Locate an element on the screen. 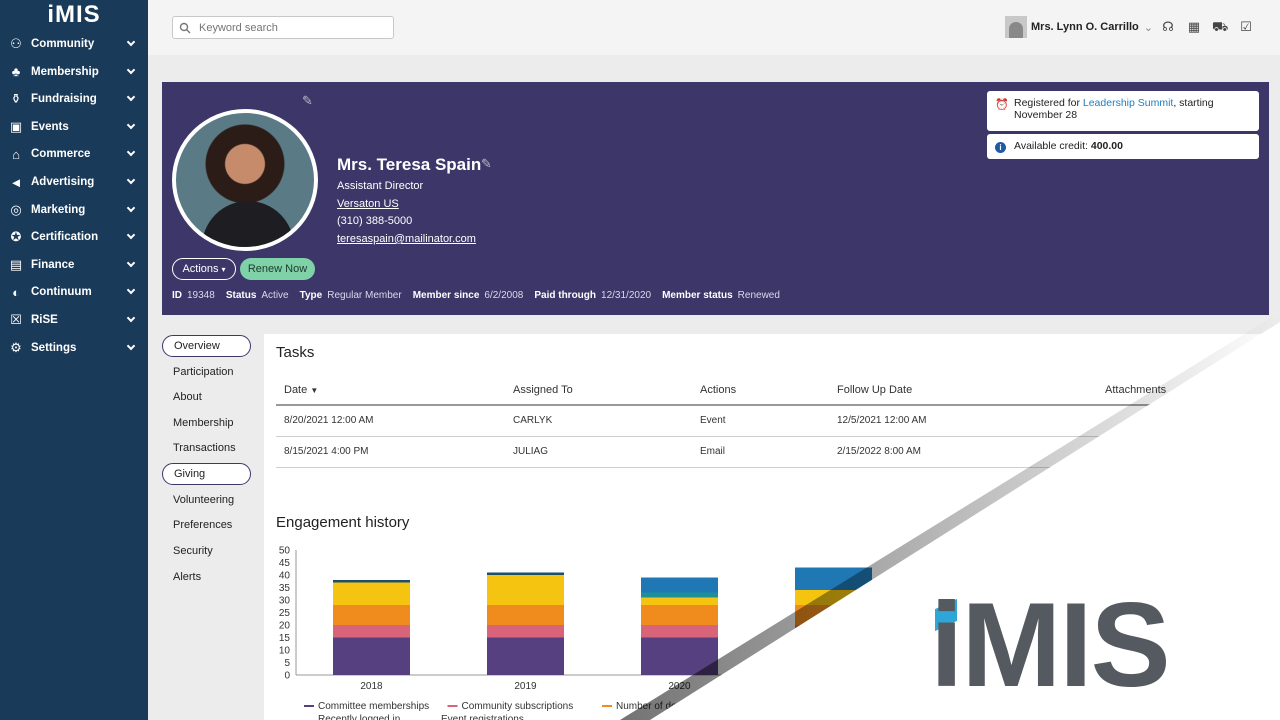 This screenshot has width=1280, height=720. sidebar-item-label: RiSE is located at coordinates (44, 320).